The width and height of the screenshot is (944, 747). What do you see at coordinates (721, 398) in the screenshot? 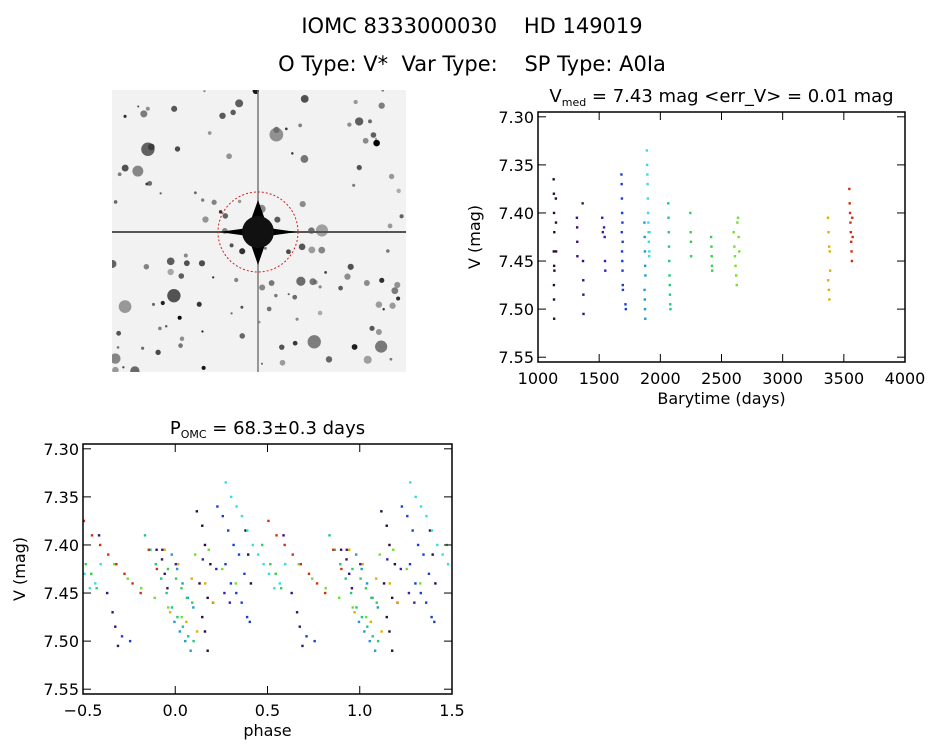
I see `x-axis-label: Barytime (days)` at bounding box center [721, 398].